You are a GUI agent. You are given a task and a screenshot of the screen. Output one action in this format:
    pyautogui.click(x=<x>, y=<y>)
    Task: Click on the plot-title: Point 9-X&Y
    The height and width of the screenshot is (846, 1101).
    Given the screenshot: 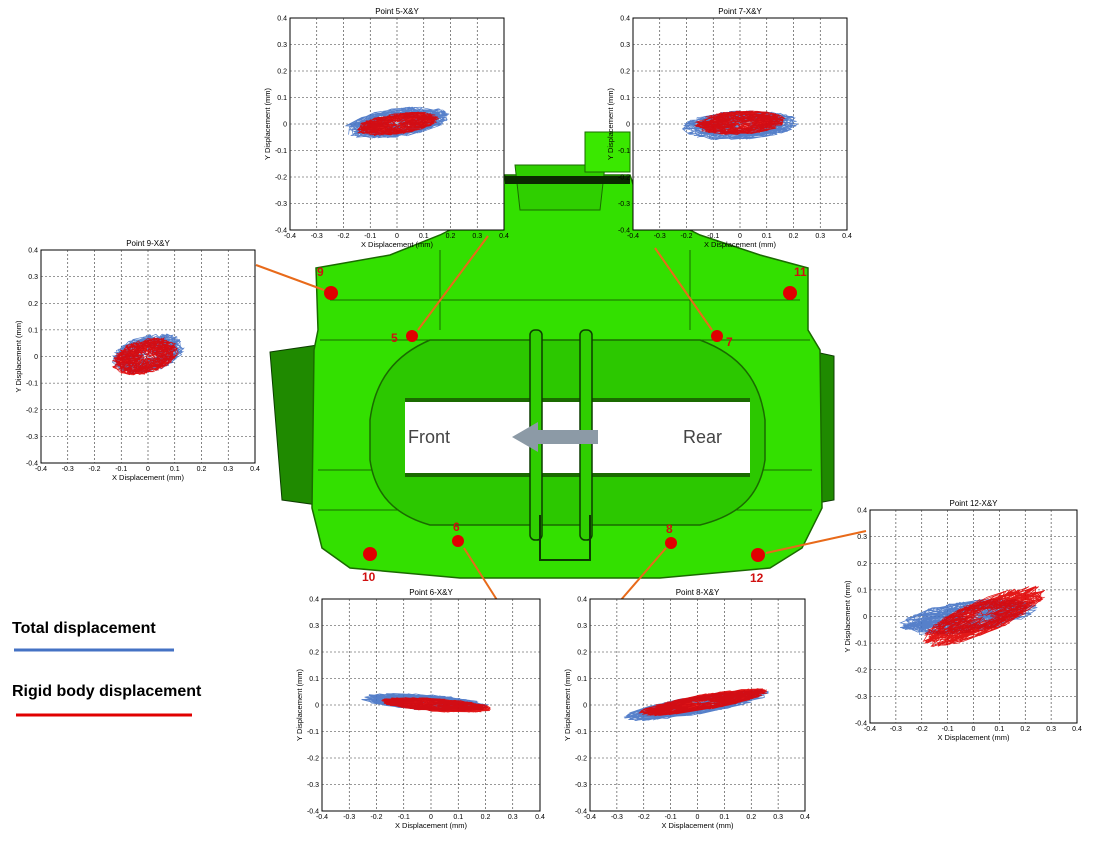 What is the action you would take?
    pyautogui.click(x=148, y=243)
    